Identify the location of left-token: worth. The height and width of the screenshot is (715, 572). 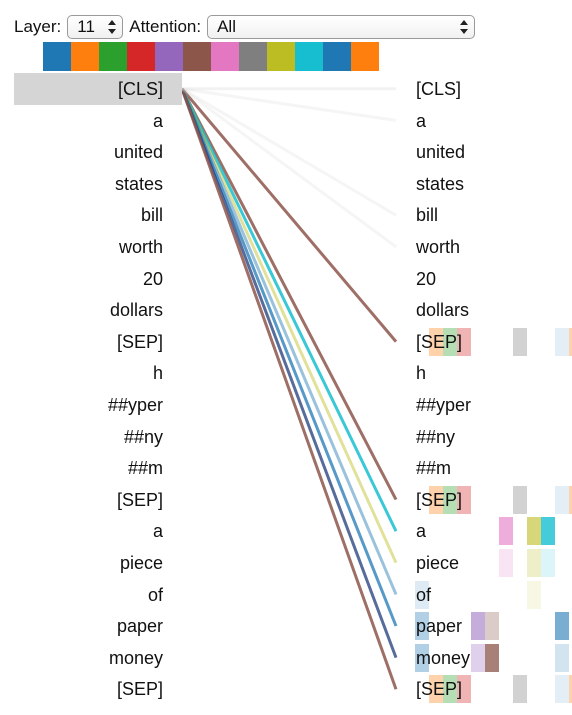
(140, 247).